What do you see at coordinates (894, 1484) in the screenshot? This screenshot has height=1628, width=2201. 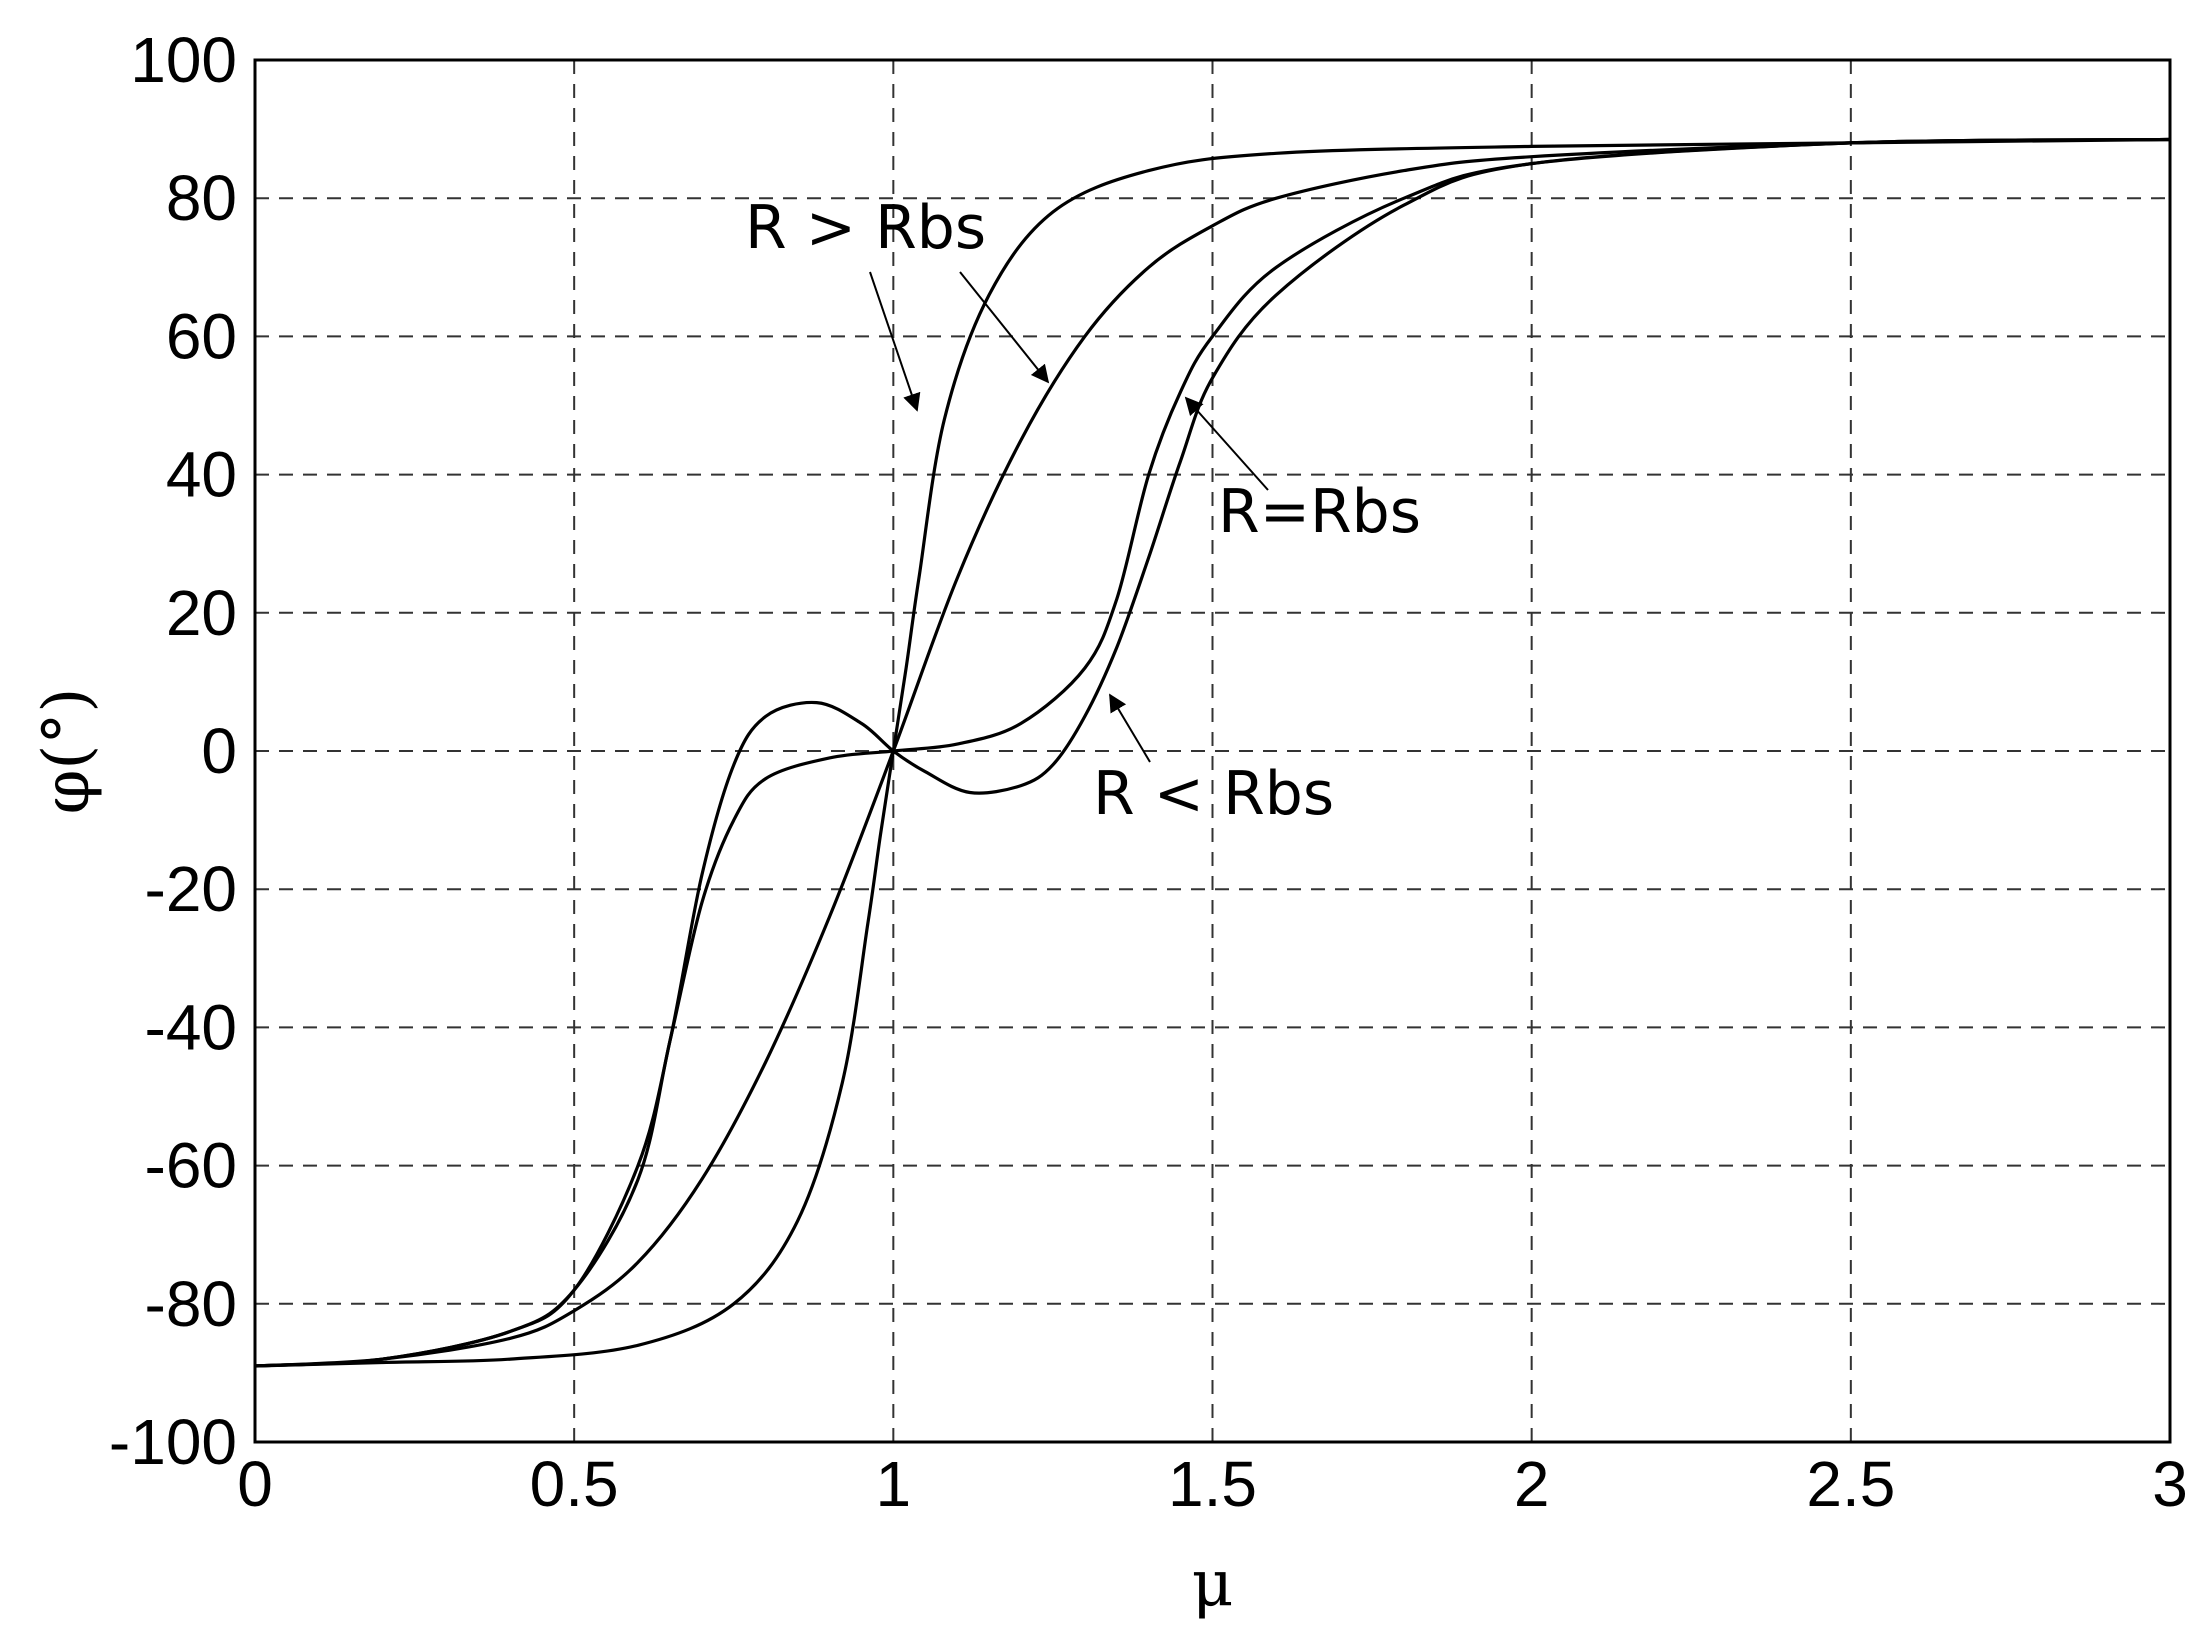 I see `x-tick-label-2: 1` at bounding box center [894, 1484].